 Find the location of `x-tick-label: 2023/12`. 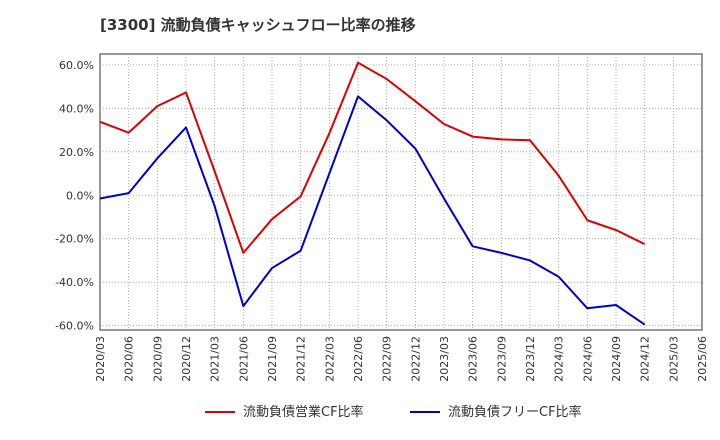

x-tick-label: 2023/12 is located at coordinates (530, 359).